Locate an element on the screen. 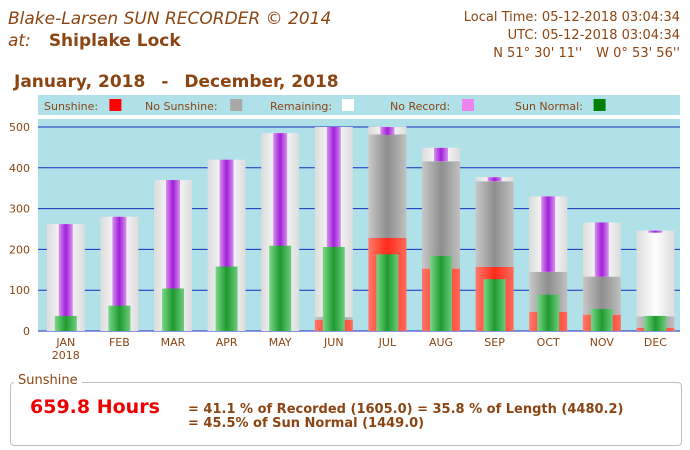 This screenshot has height=450, width=690. month-bars-nov is located at coordinates (601, 276).